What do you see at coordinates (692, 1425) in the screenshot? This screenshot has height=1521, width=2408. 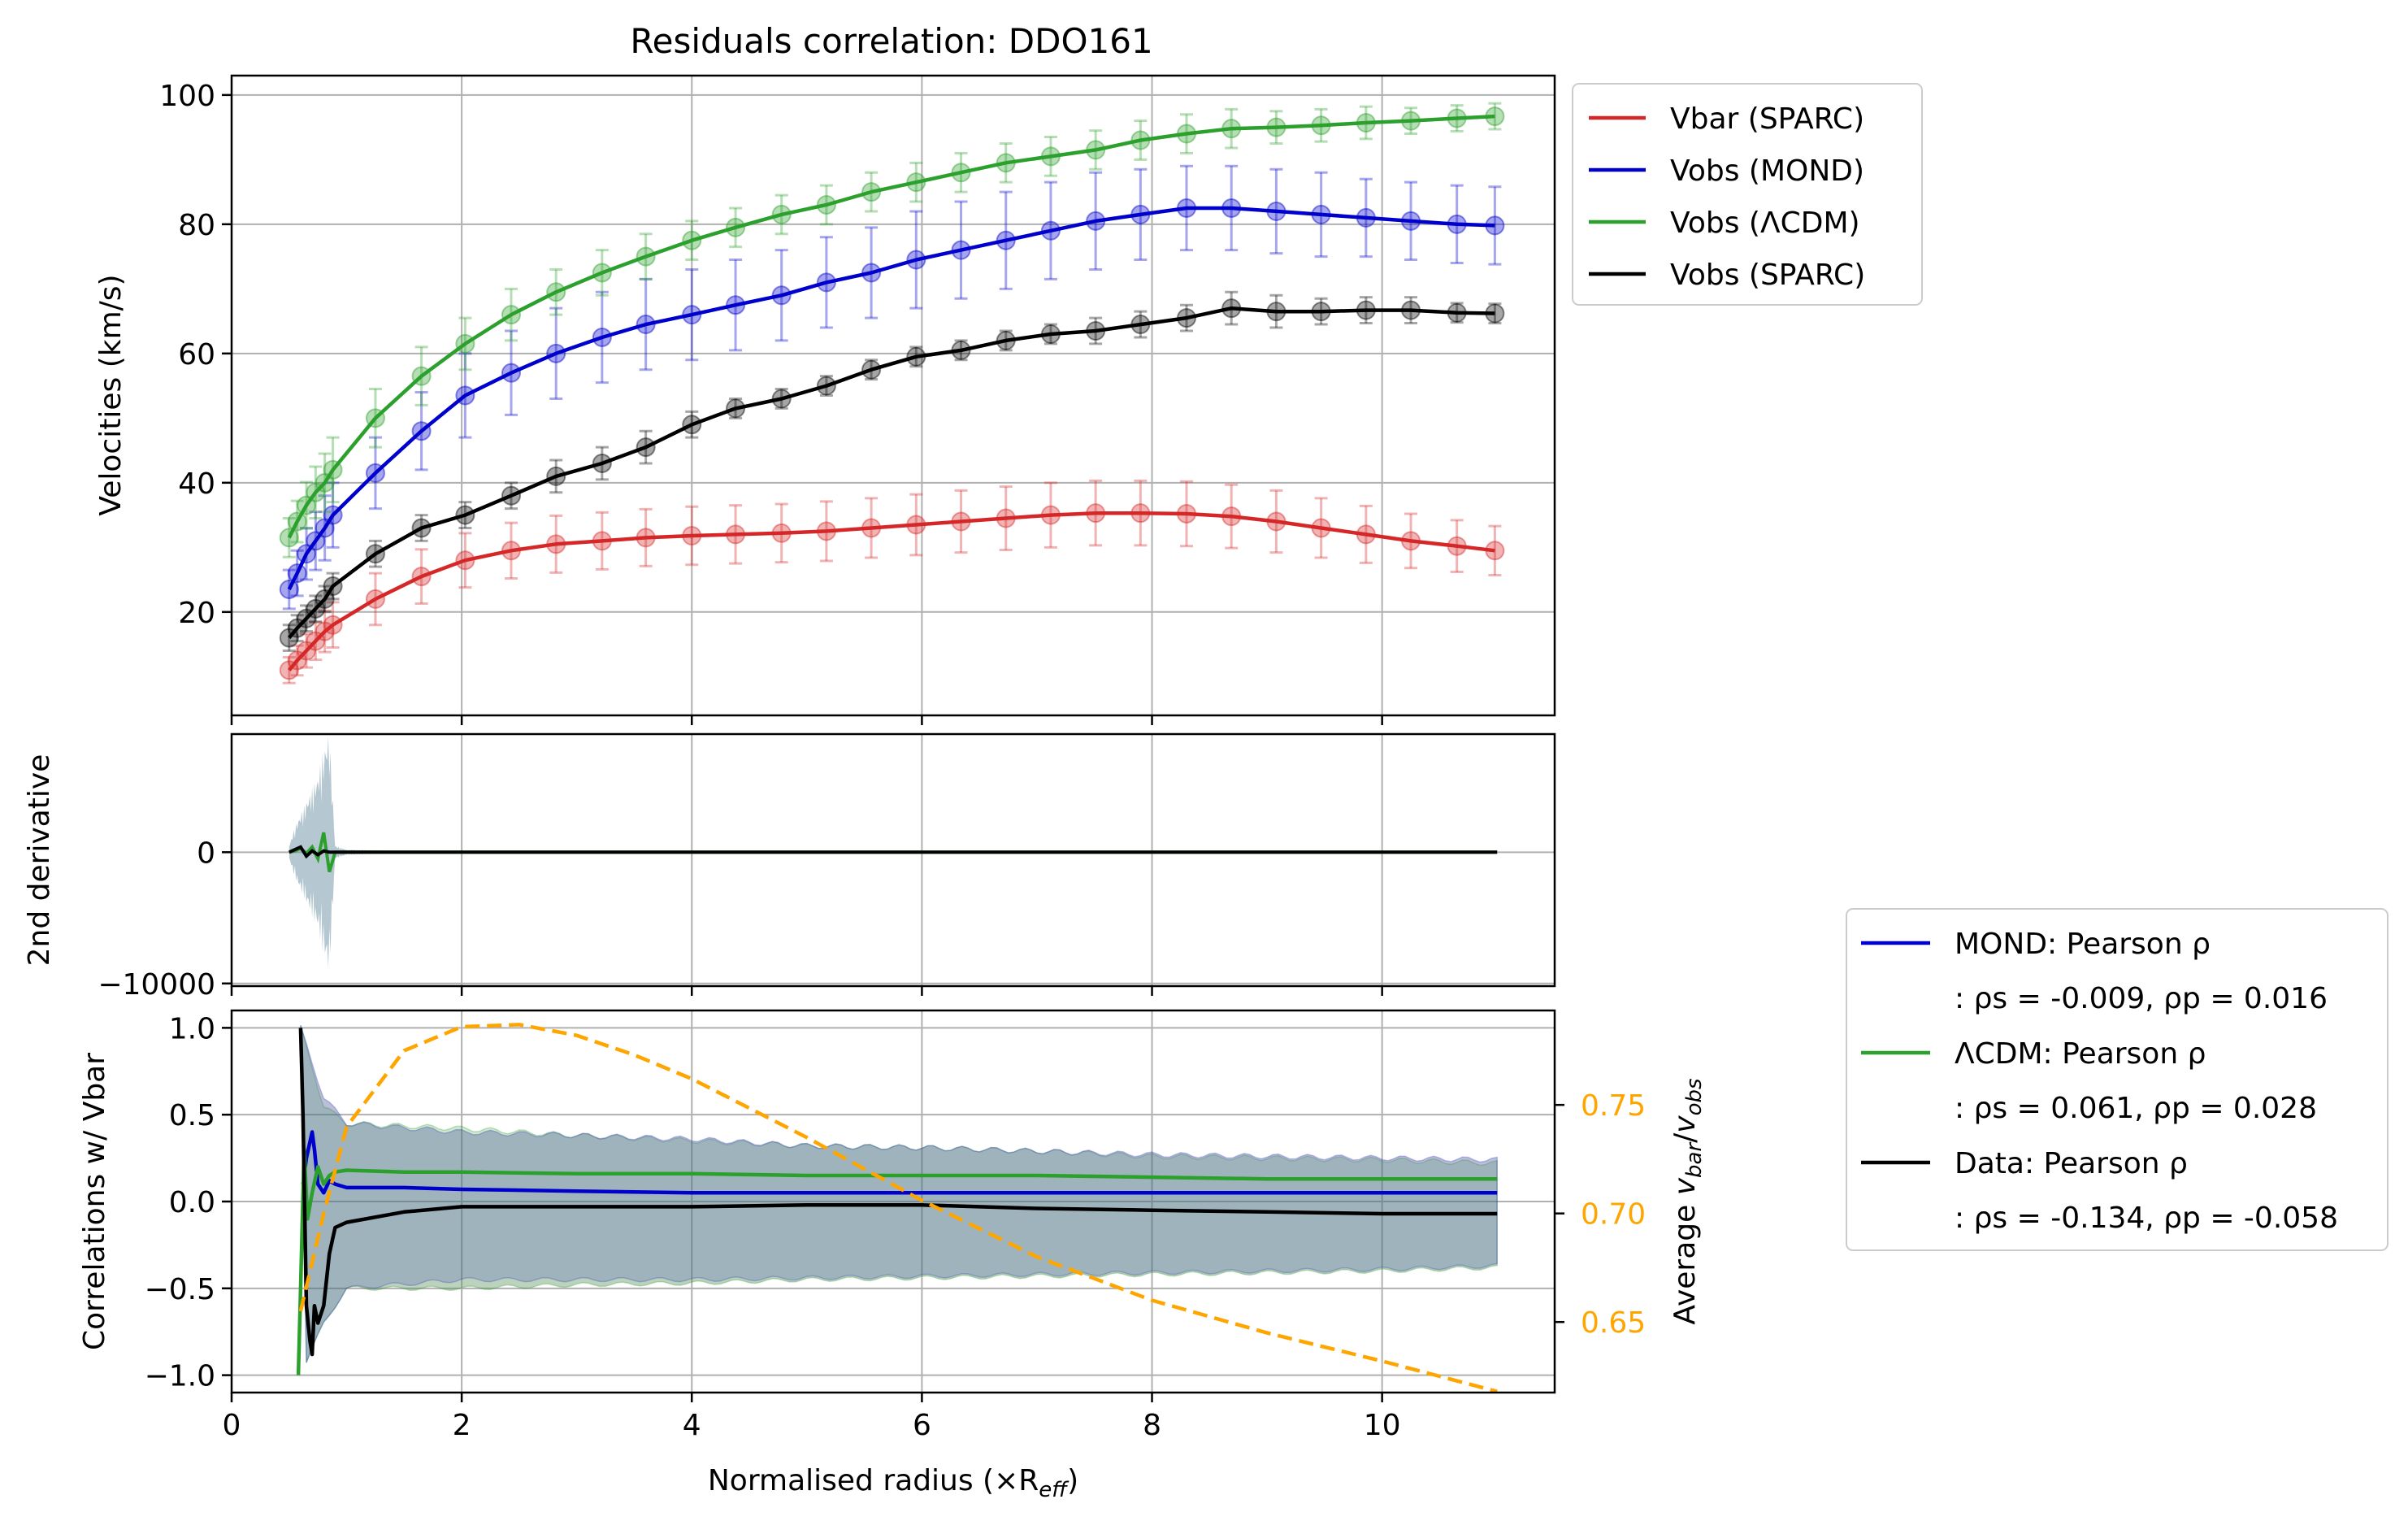 I see `x-tick-label: 4` at bounding box center [692, 1425].